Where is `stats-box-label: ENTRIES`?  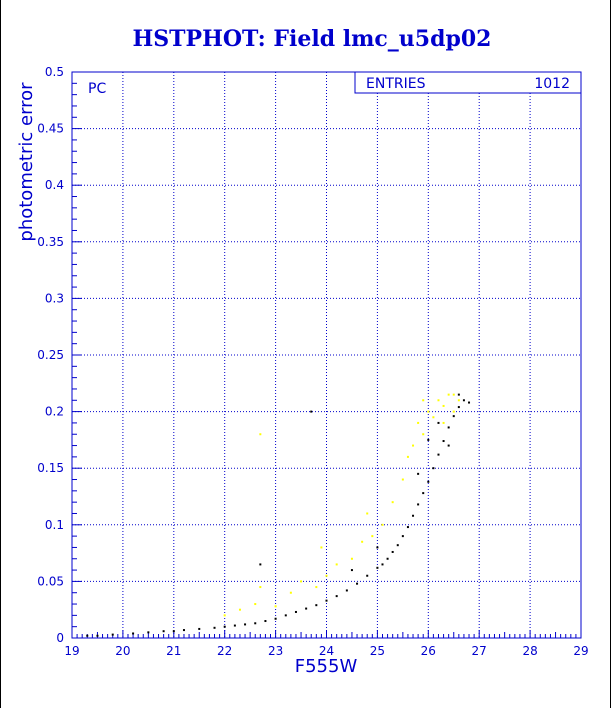 stats-box-label: ENTRIES is located at coordinates (396, 84).